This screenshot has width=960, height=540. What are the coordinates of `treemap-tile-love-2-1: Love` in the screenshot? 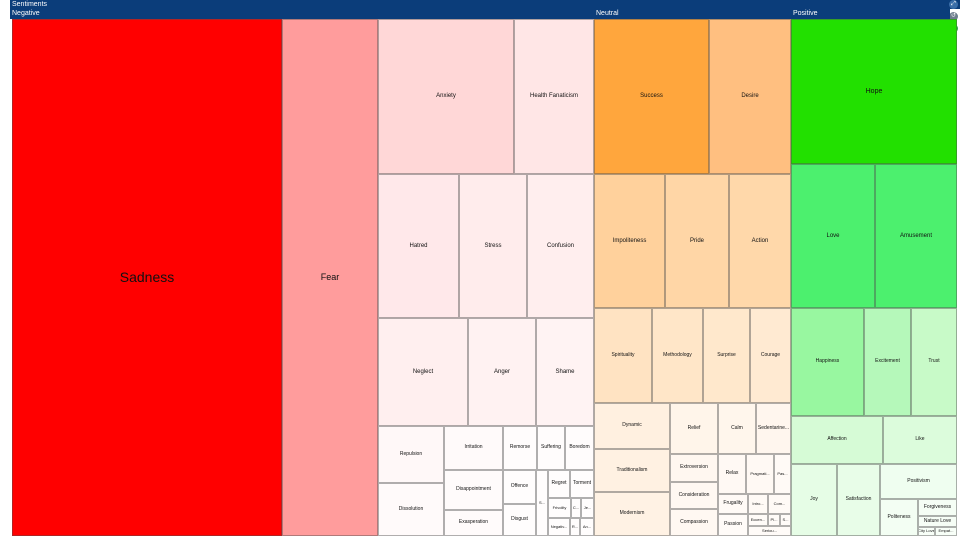 It's located at (833, 236).